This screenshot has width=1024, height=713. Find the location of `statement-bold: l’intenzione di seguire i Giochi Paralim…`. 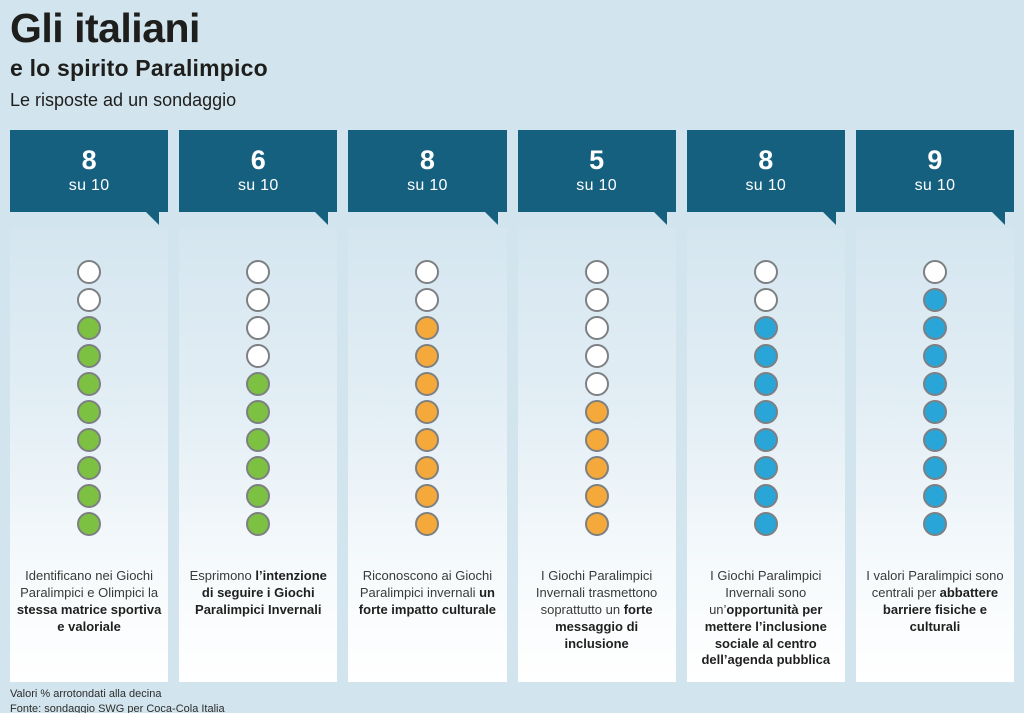

statement-bold: l’intenzione di seguire i Giochi Paralim… is located at coordinates (261, 592).